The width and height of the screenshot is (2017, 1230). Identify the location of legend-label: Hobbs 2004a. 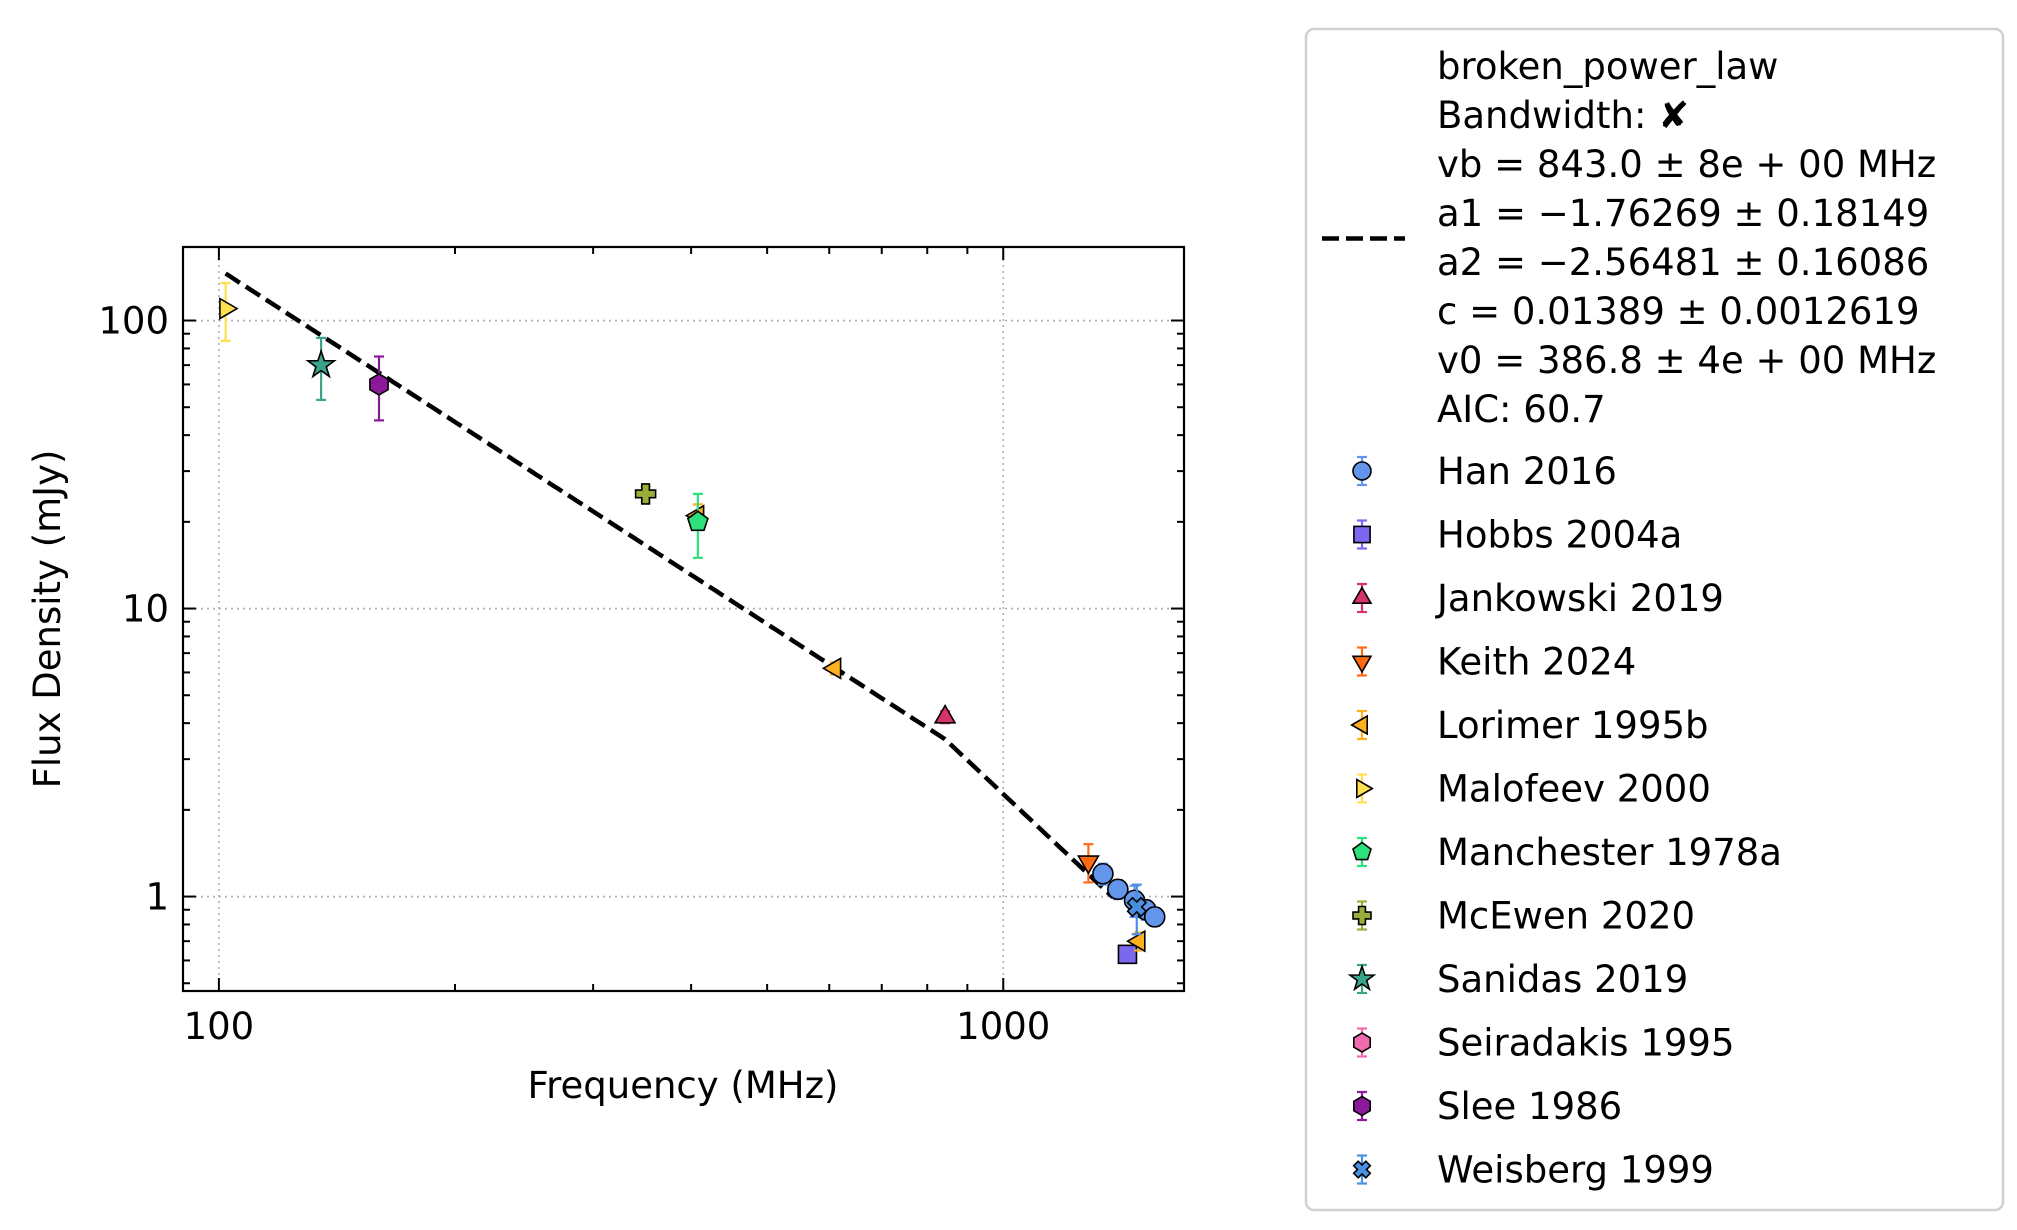
(1559, 535).